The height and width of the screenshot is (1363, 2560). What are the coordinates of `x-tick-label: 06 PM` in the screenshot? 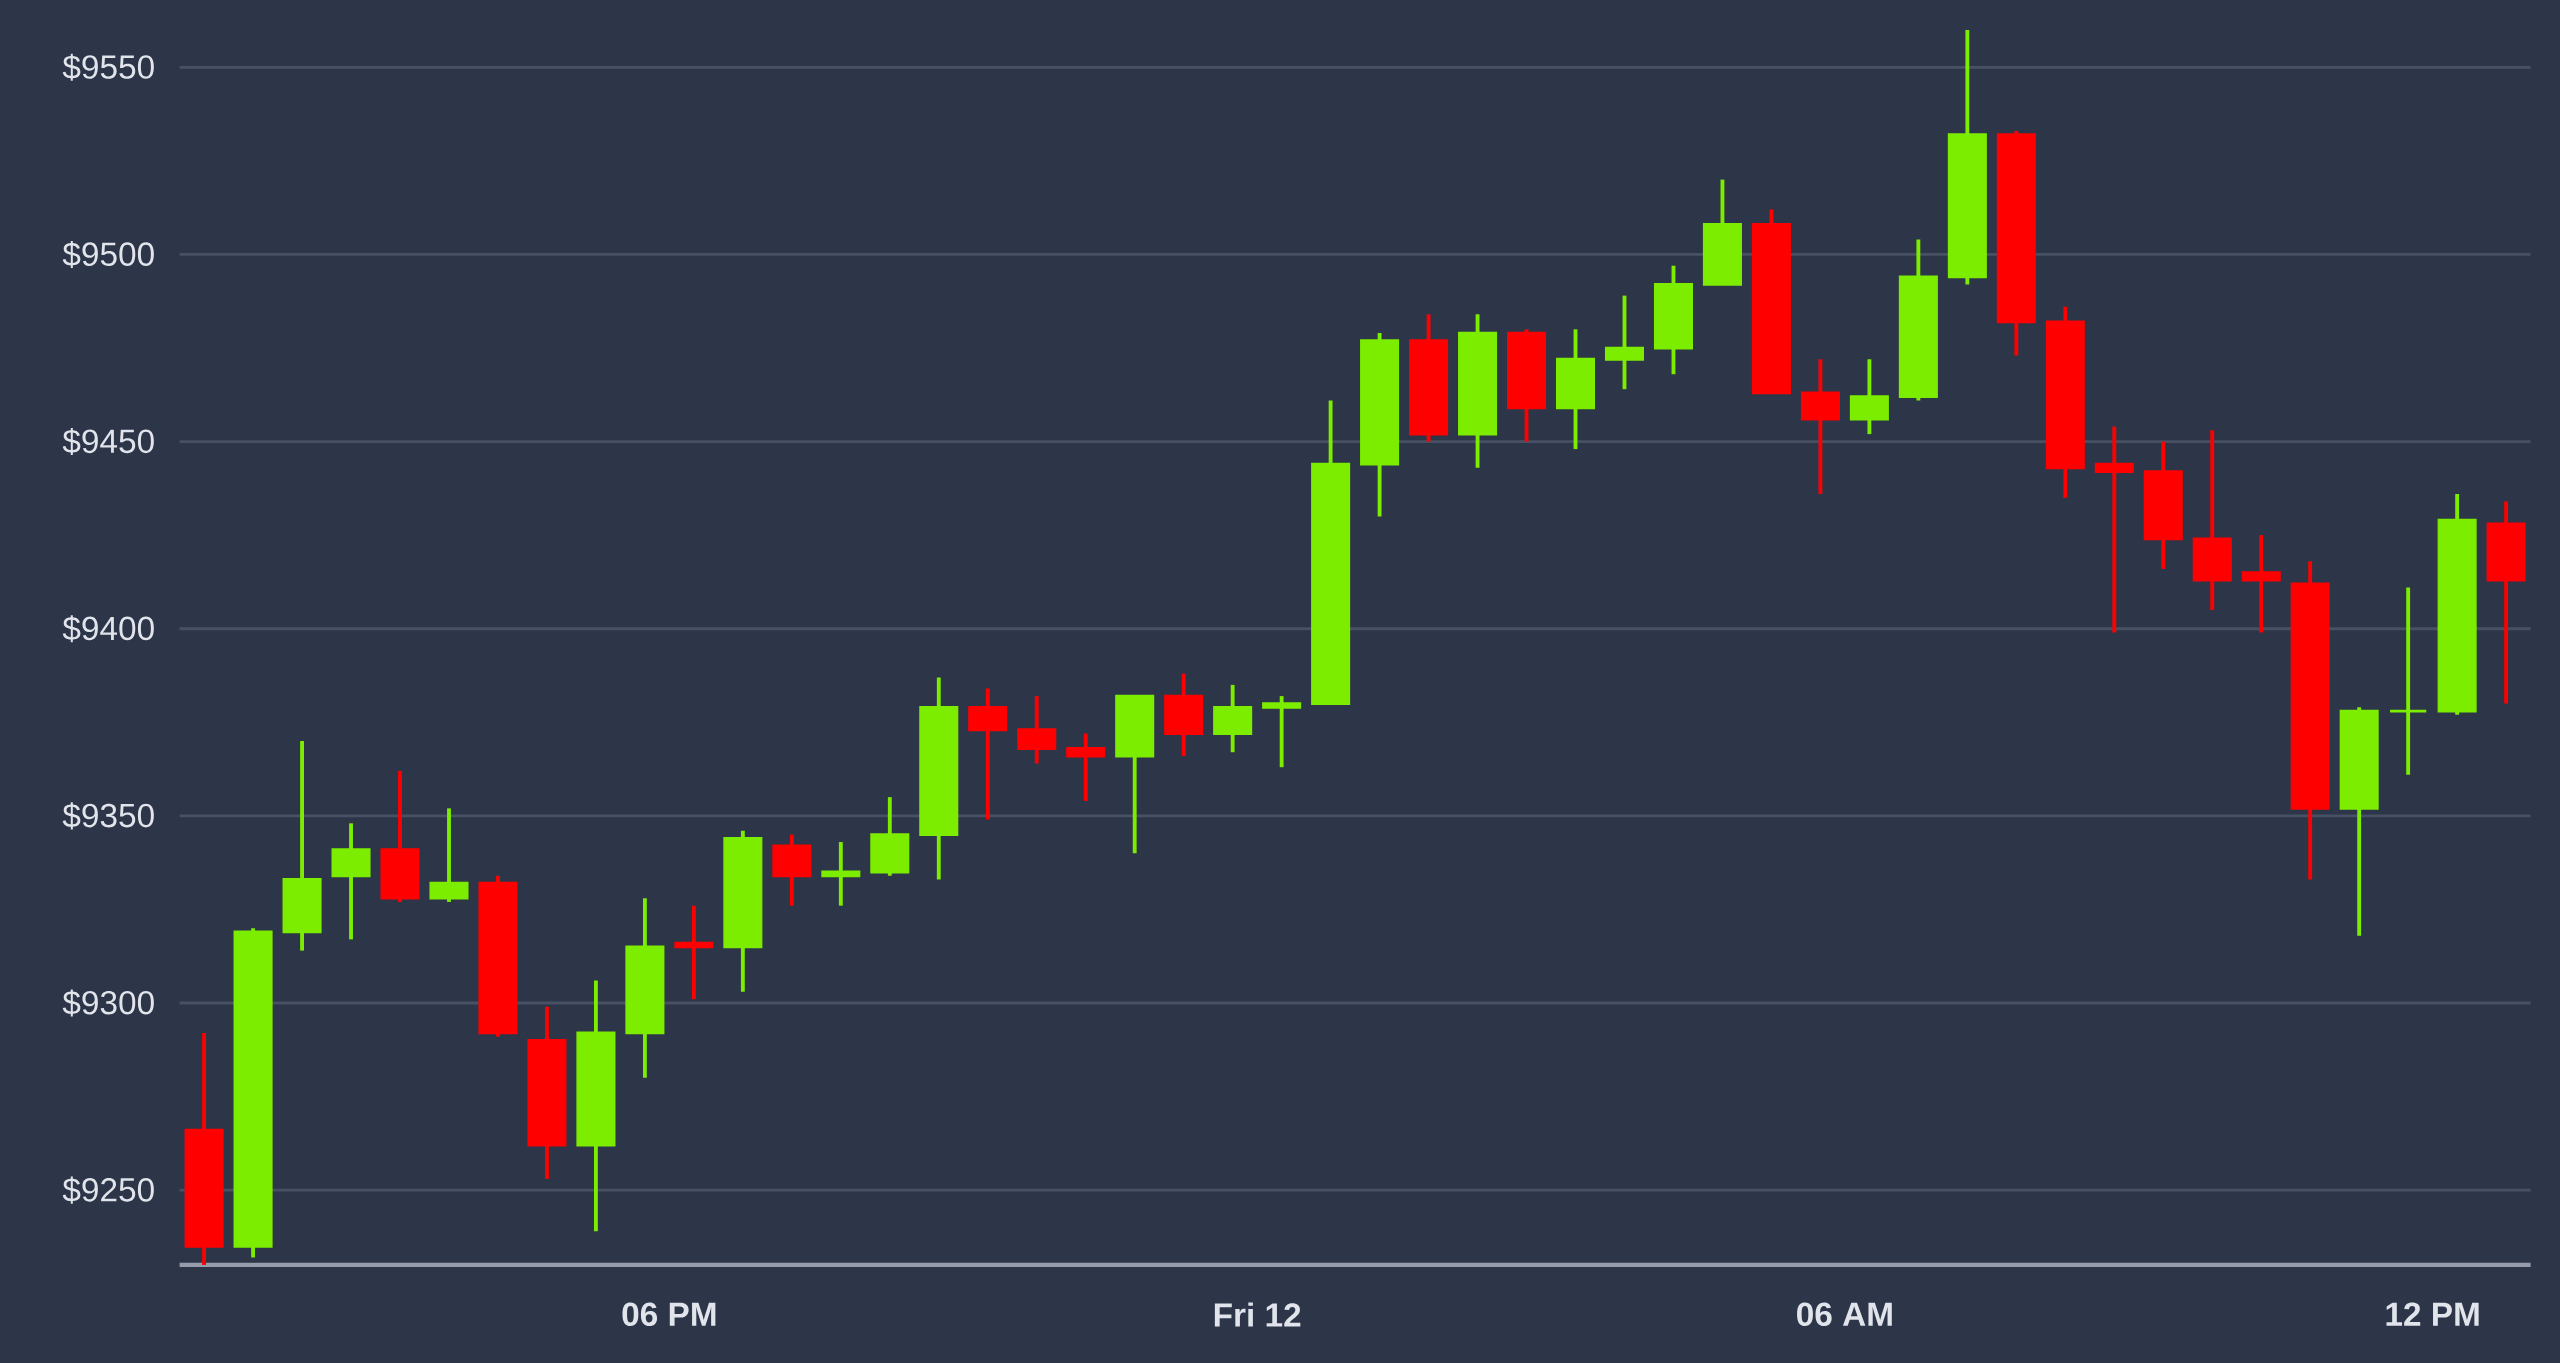 It's located at (669, 1314).